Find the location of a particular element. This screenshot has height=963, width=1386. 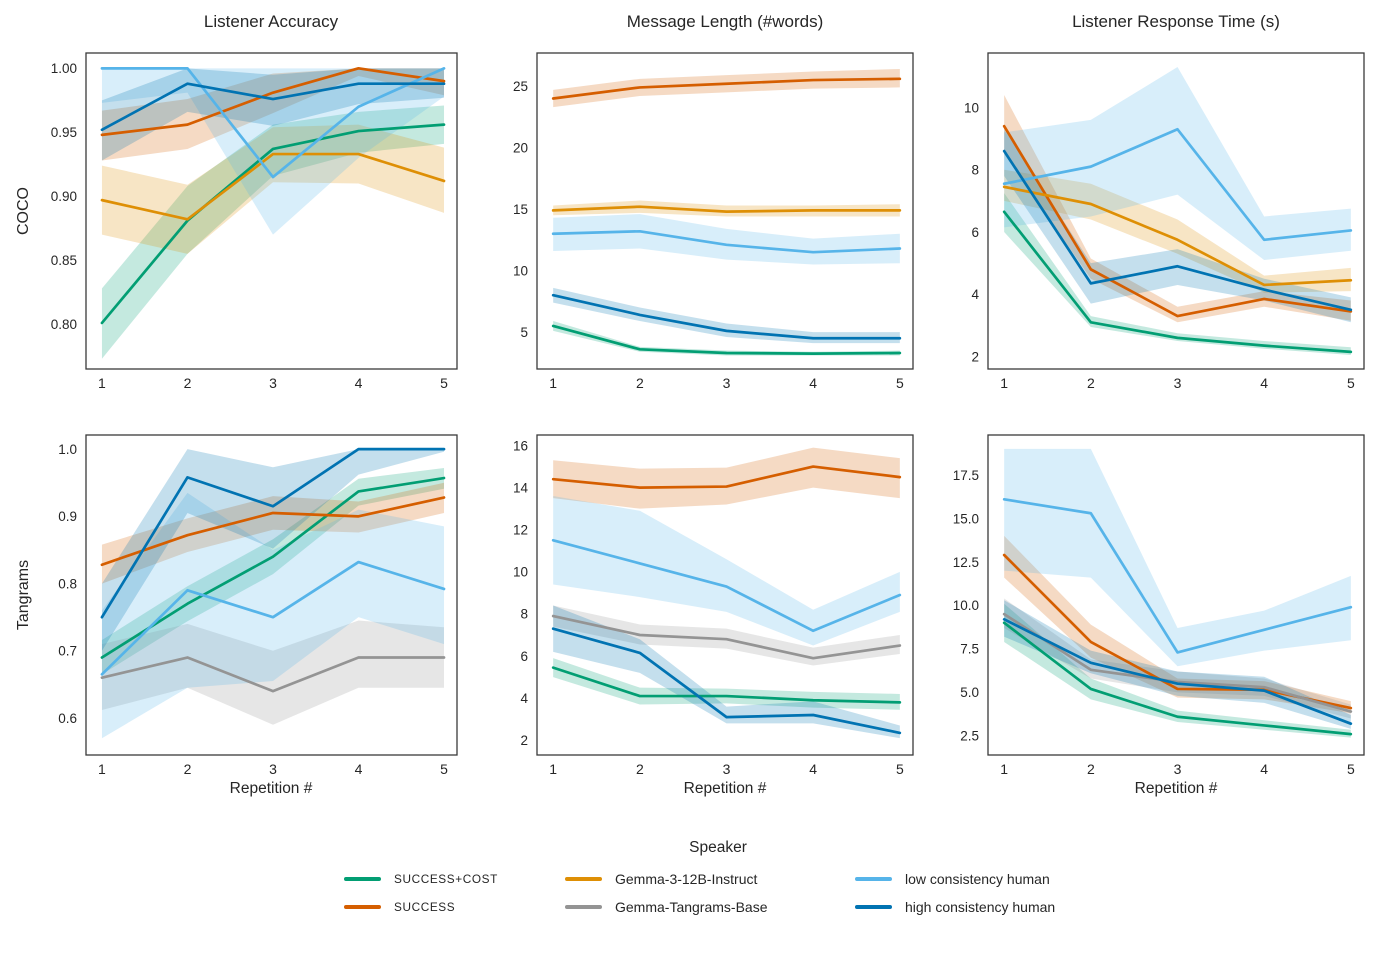

svg-text: 0.95 is located at coordinates (64, 132).